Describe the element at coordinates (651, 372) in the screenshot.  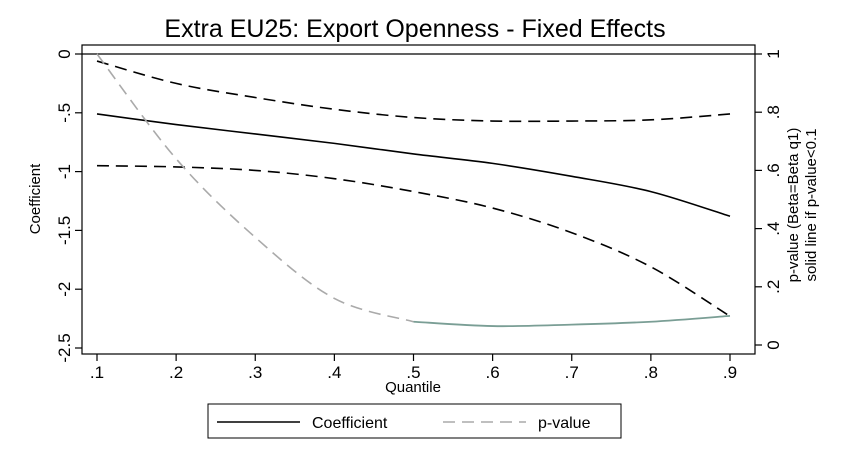
I see `x-tick-label: .8` at that location.